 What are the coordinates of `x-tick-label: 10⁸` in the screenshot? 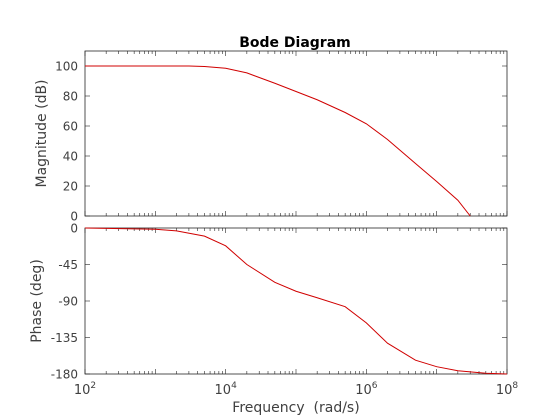 It's located at (507, 389).